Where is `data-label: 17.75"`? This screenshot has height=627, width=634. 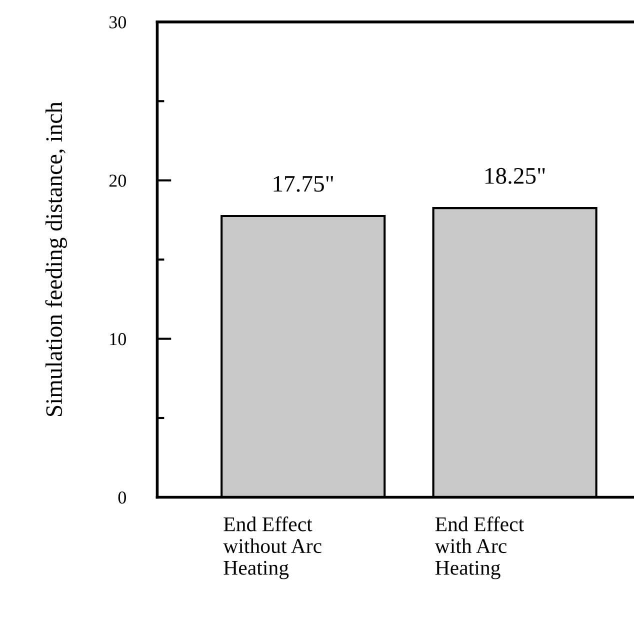 data-label: 17.75" is located at coordinates (304, 184).